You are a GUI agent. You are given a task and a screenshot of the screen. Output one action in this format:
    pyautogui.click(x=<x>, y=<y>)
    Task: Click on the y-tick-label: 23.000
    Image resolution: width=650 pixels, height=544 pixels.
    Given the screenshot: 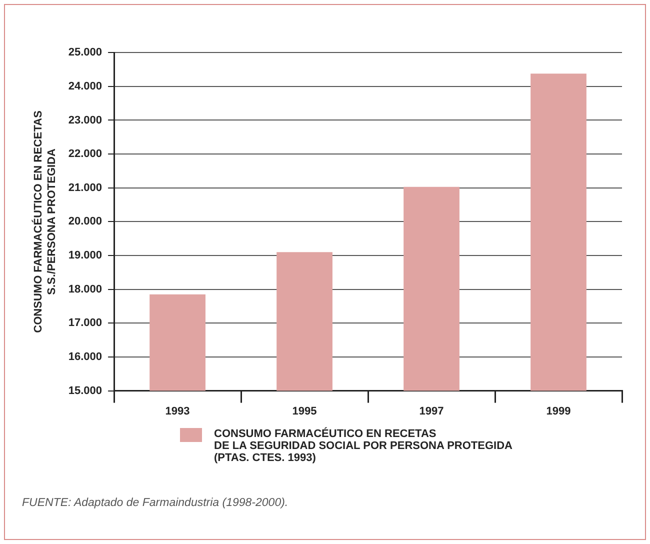 What is the action you would take?
    pyautogui.click(x=85, y=120)
    